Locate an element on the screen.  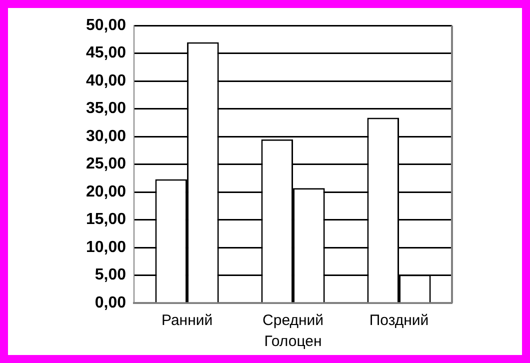
y-tick-label: 40,00 is located at coordinates (106, 81).